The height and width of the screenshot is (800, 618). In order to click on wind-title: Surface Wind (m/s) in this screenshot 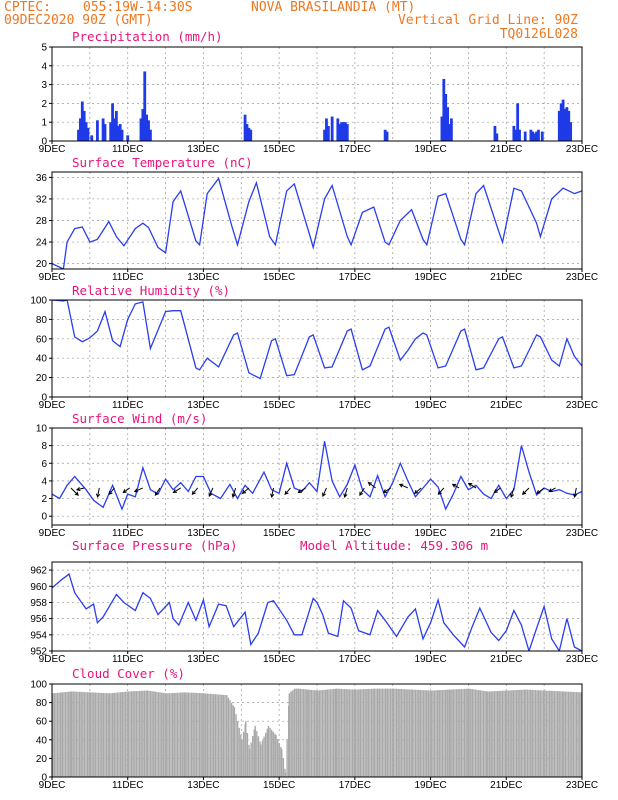, I will do `click(139, 418)`.